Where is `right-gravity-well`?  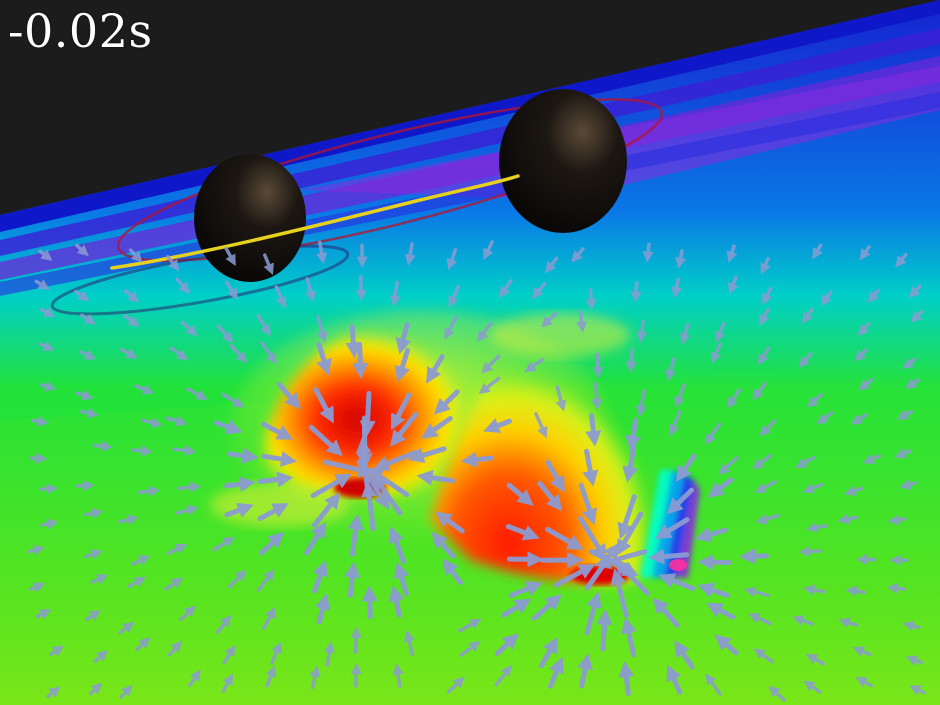
right-gravity-well is located at coordinates (543, 449).